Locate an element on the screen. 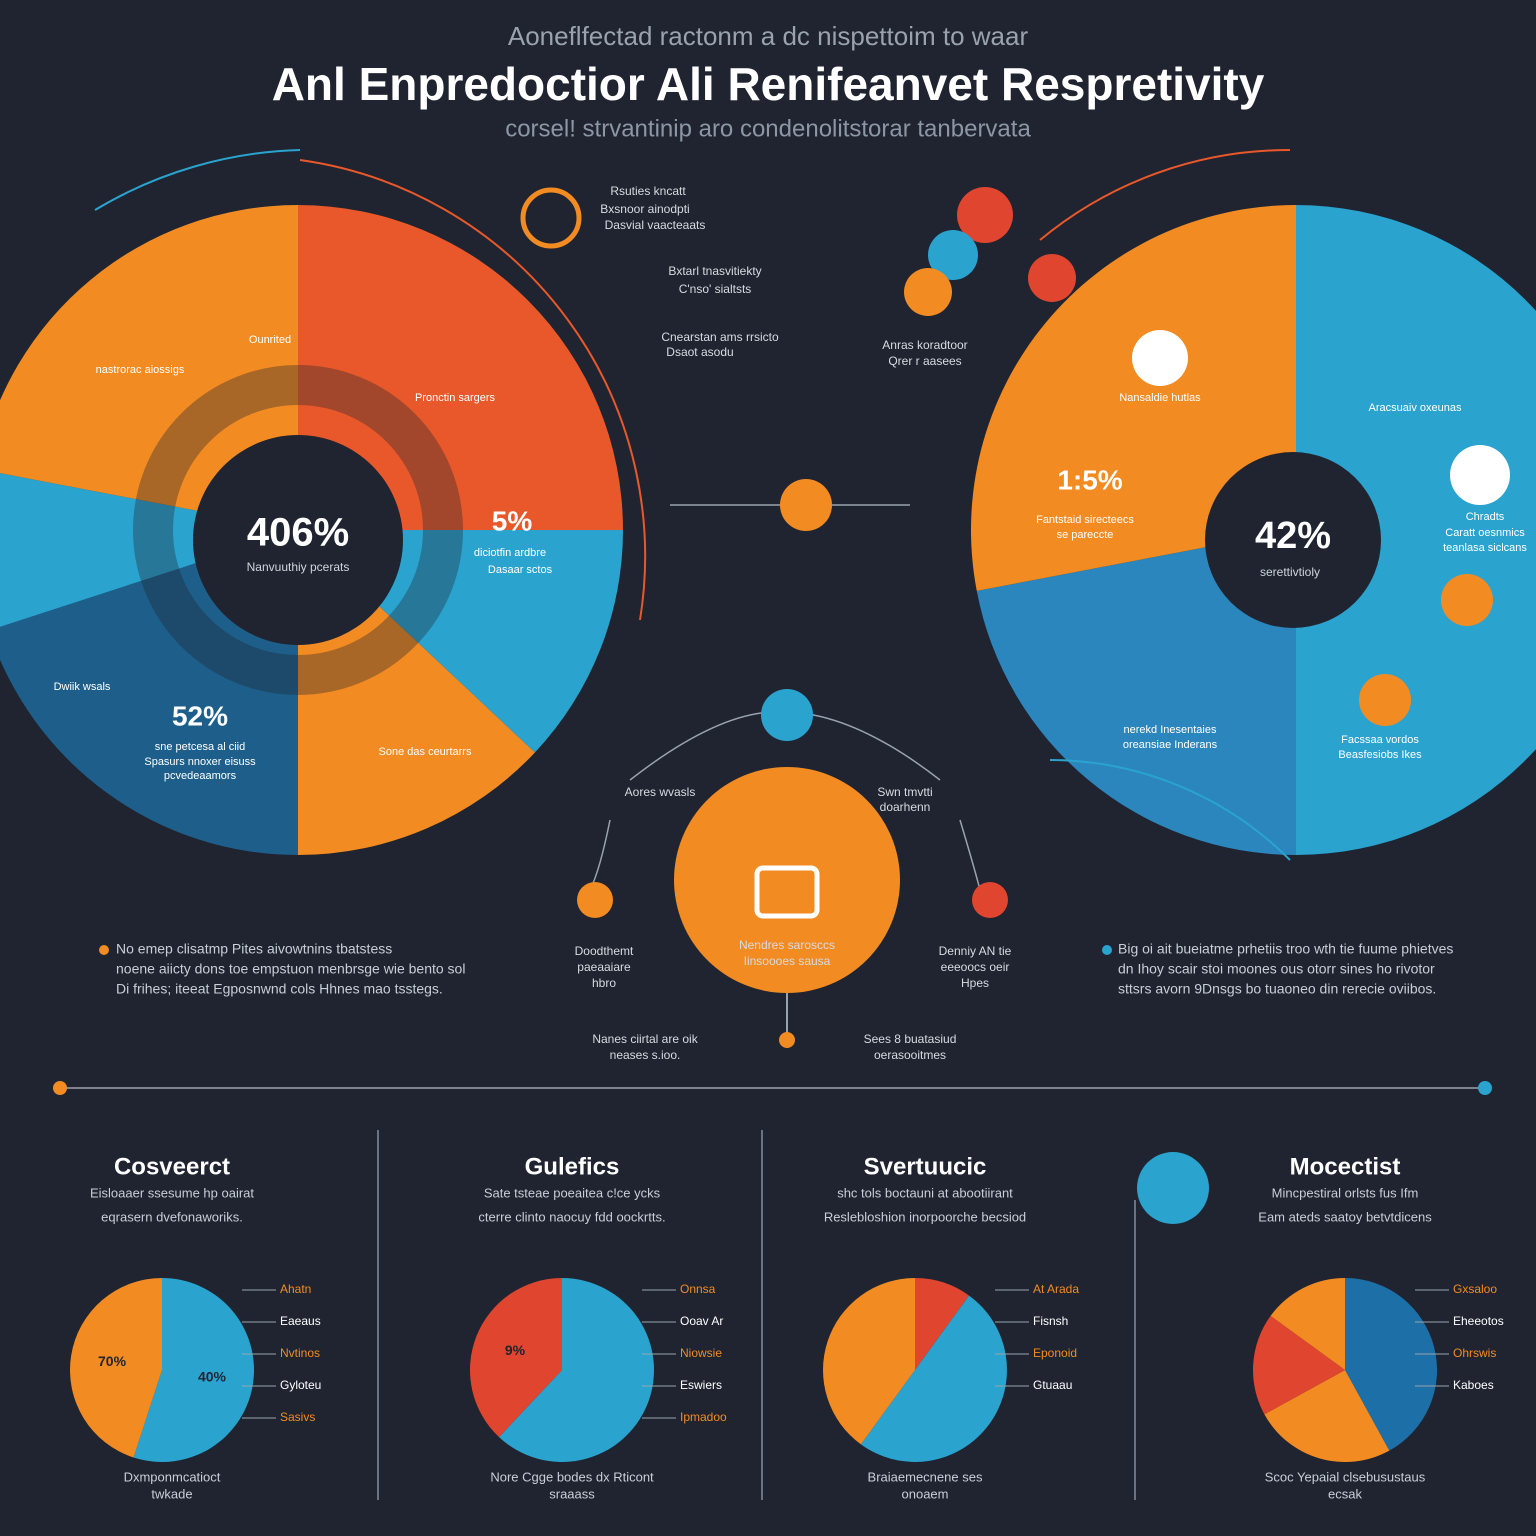  pie-label: Sasivs is located at coordinates (297, 1417).